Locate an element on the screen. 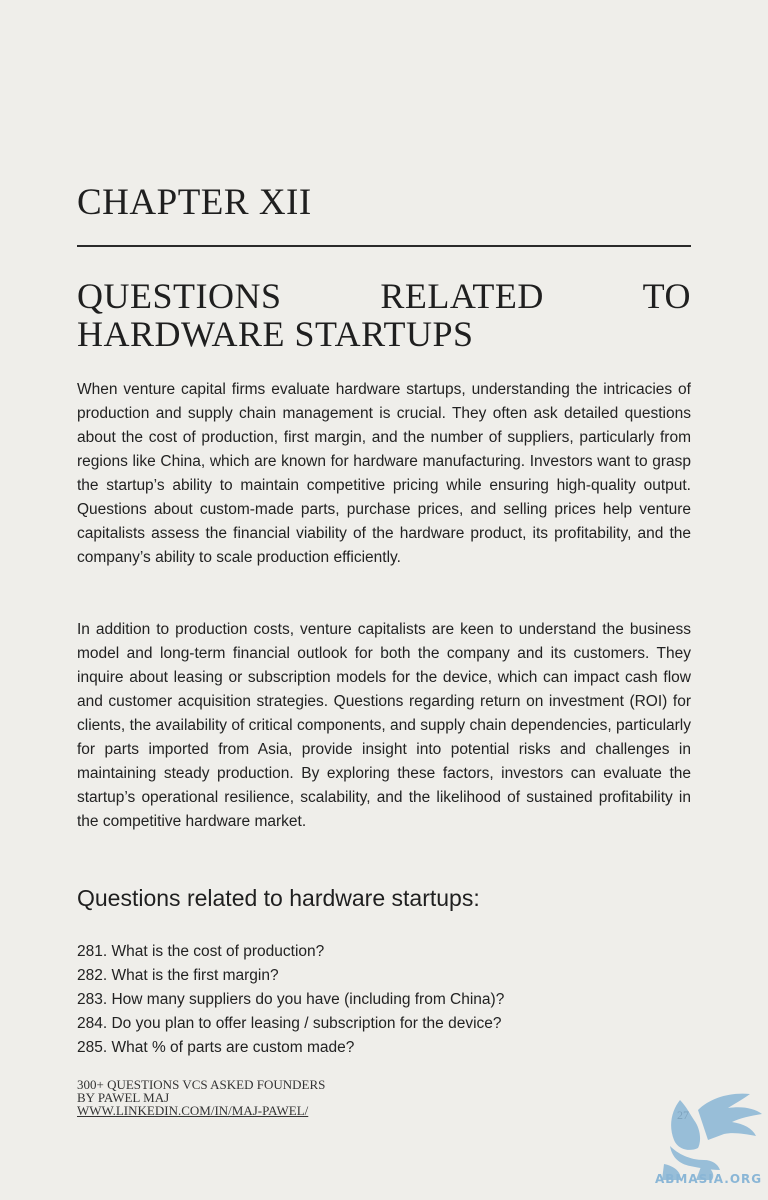  chapter-title-line1: QUESTIONS RELATED TO is located at coordinates (384, 296).